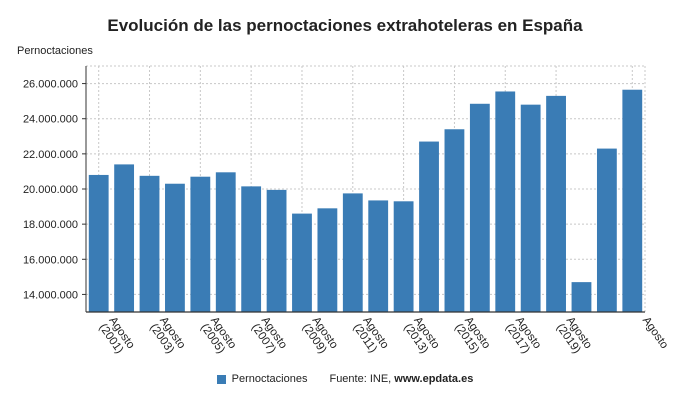 The width and height of the screenshot is (690, 405). What do you see at coordinates (116, 335) in the screenshot?
I see `x-tick-label: Agosto(2001)` at bounding box center [116, 335].